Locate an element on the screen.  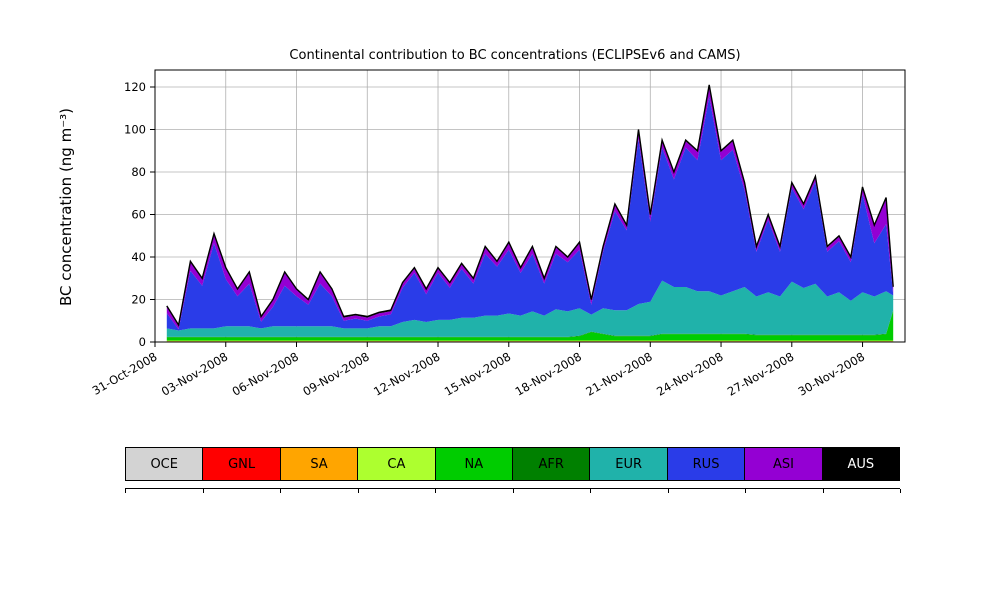
x-tick-label: 15-Nov-2008 is located at coordinates (477, 373).